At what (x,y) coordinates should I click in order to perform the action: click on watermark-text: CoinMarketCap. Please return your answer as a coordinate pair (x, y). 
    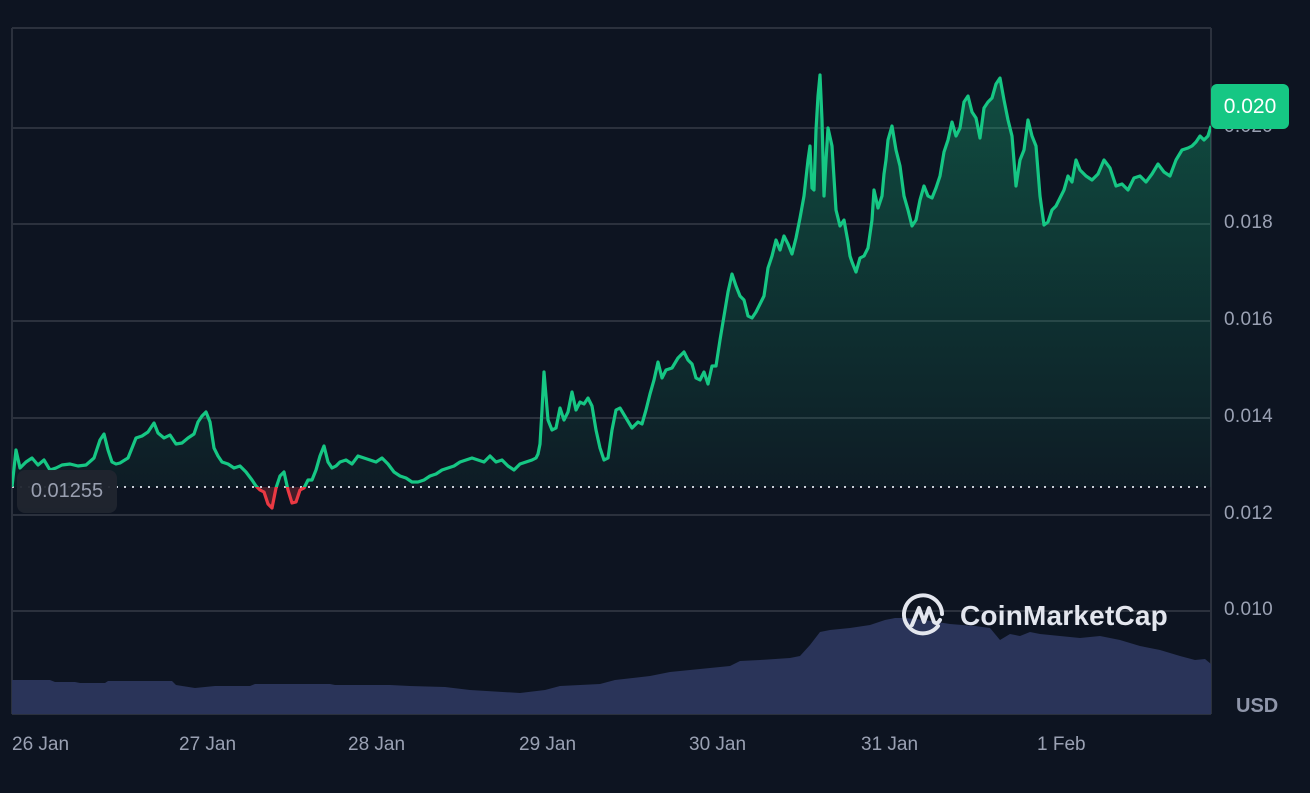
    Looking at the image, I should click on (1064, 615).